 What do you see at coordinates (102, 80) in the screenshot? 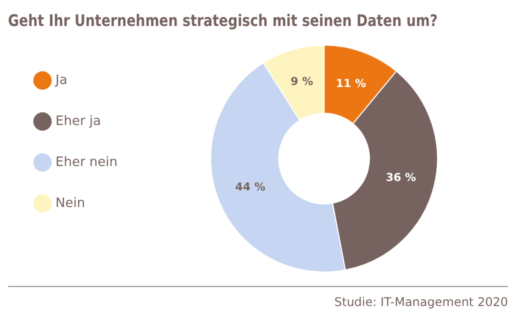
I see `legend-label: Ja` at bounding box center [102, 80].